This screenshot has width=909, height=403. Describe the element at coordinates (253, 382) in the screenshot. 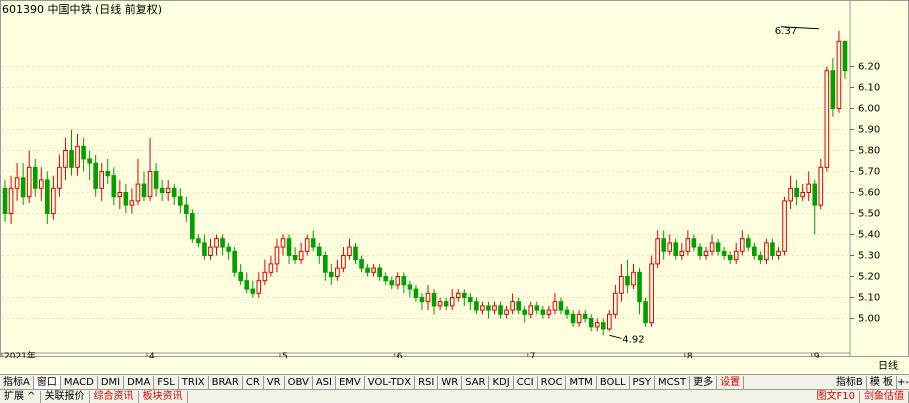

I see `indicator-tab: CR` at that location.